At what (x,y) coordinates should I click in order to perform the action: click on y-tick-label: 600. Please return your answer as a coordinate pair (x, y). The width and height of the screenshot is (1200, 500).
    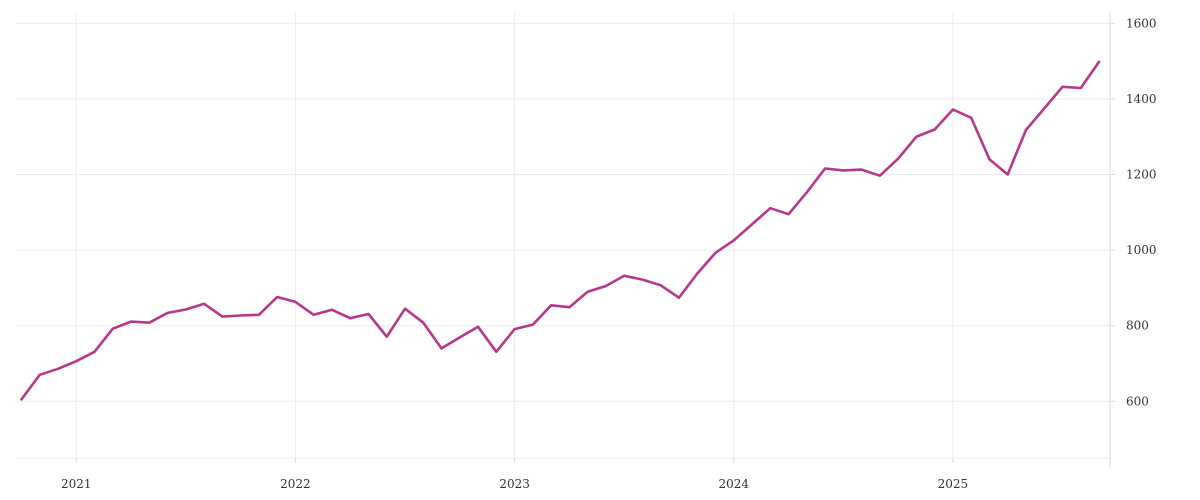
    Looking at the image, I should click on (1137, 401).